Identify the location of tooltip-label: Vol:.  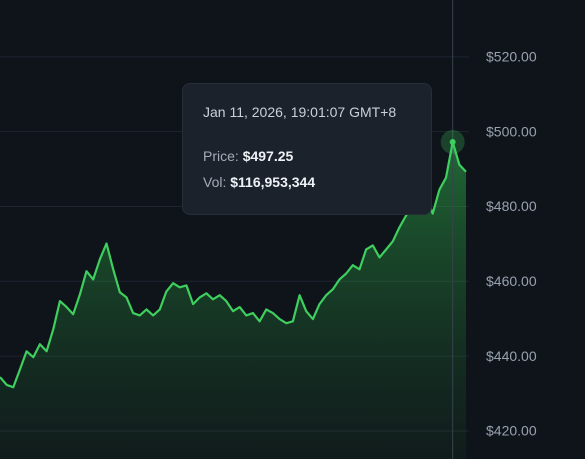
(215, 182).